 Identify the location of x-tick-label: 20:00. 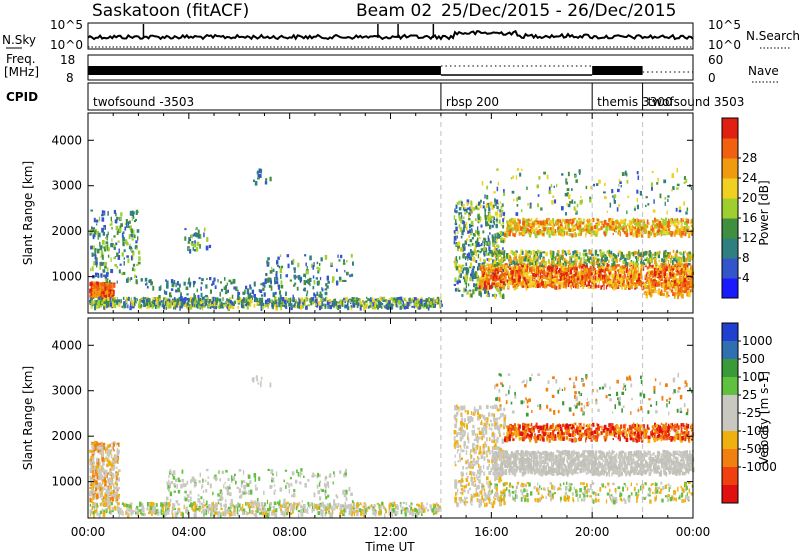
(592, 532).